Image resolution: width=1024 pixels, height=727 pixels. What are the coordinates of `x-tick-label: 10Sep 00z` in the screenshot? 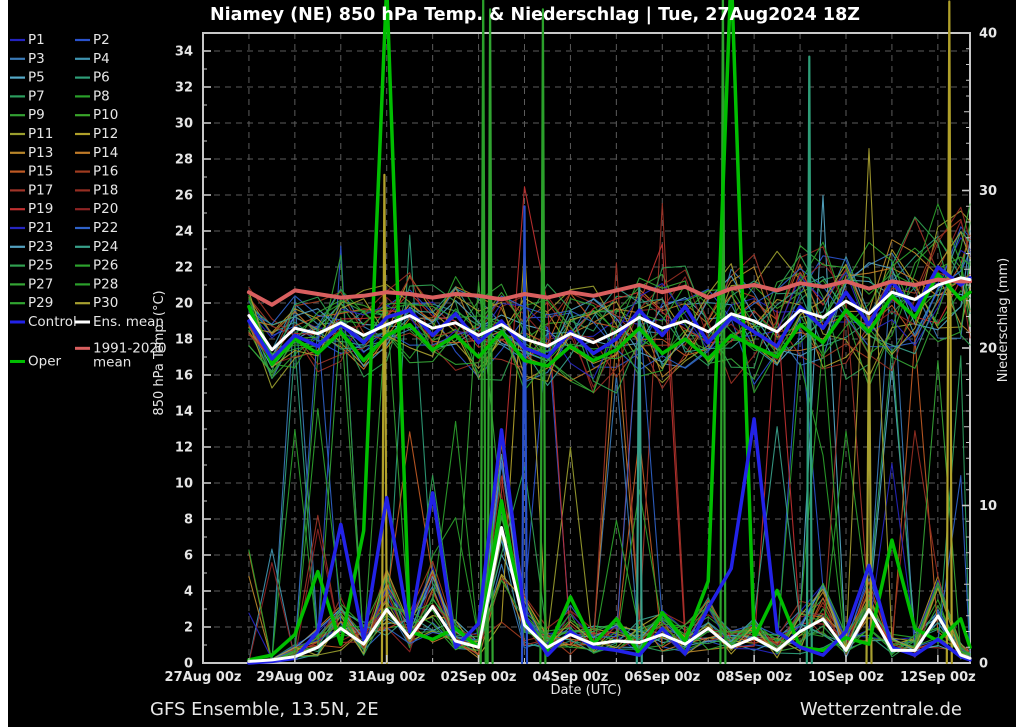 It's located at (846, 677).